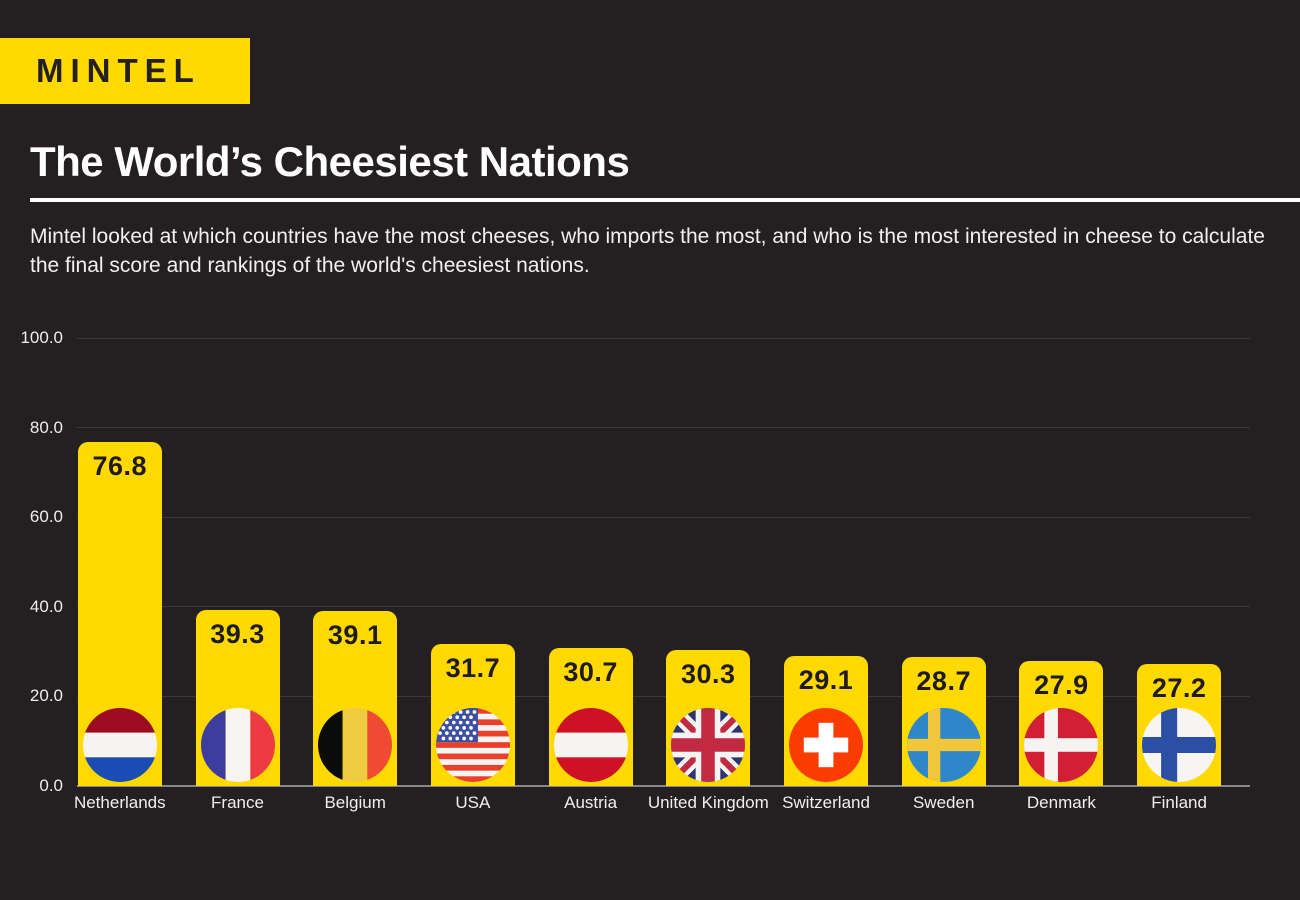  What do you see at coordinates (473, 667) in the screenshot?
I see `bar-value-label: 31.7` at bounding box center [473, 667].